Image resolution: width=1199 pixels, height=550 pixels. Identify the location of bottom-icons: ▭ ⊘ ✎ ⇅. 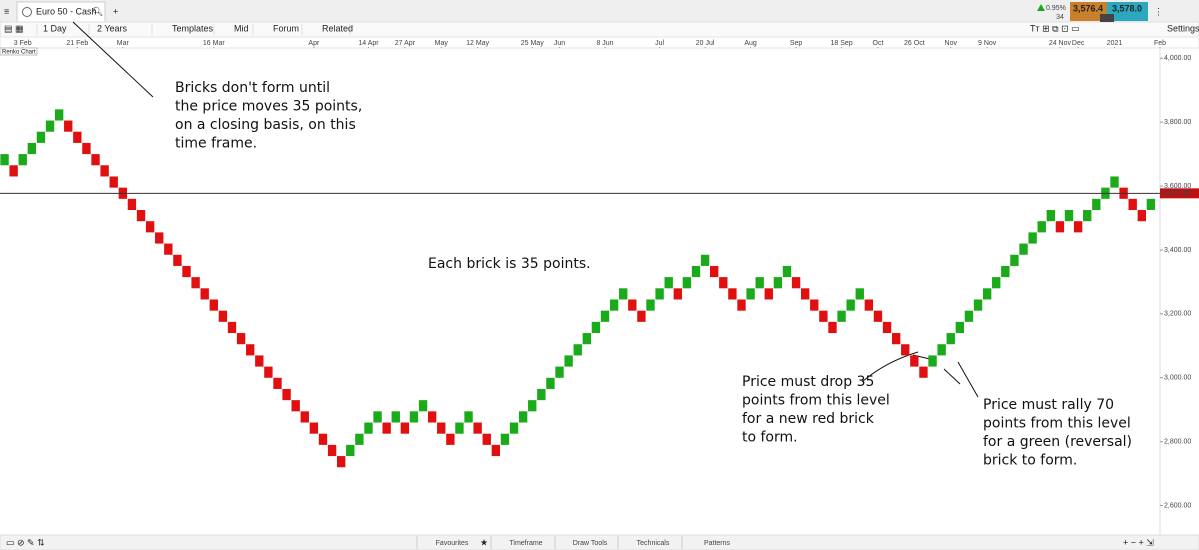
(25, 542).